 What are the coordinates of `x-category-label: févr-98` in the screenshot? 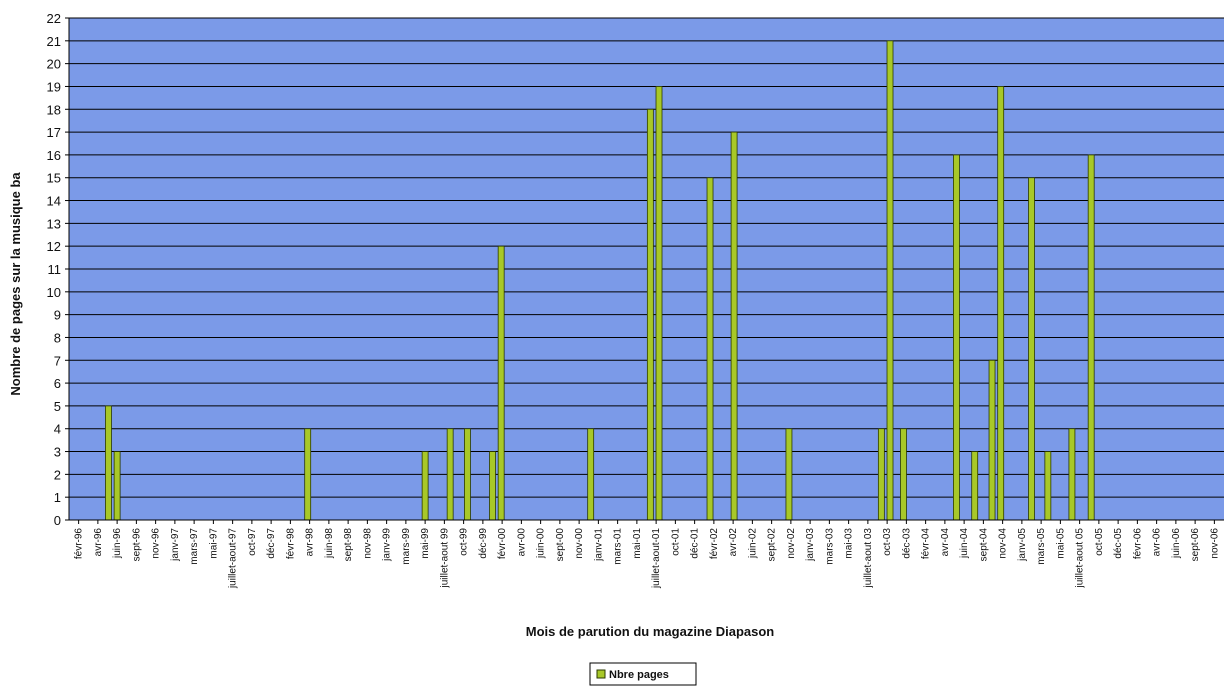 It's located at (290, 544).